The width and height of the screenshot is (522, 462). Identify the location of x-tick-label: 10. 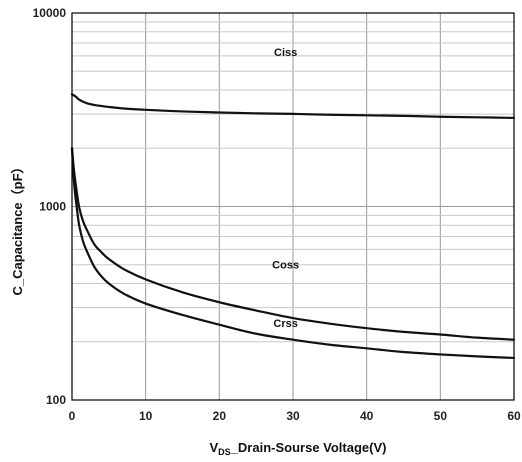
(146, 416).